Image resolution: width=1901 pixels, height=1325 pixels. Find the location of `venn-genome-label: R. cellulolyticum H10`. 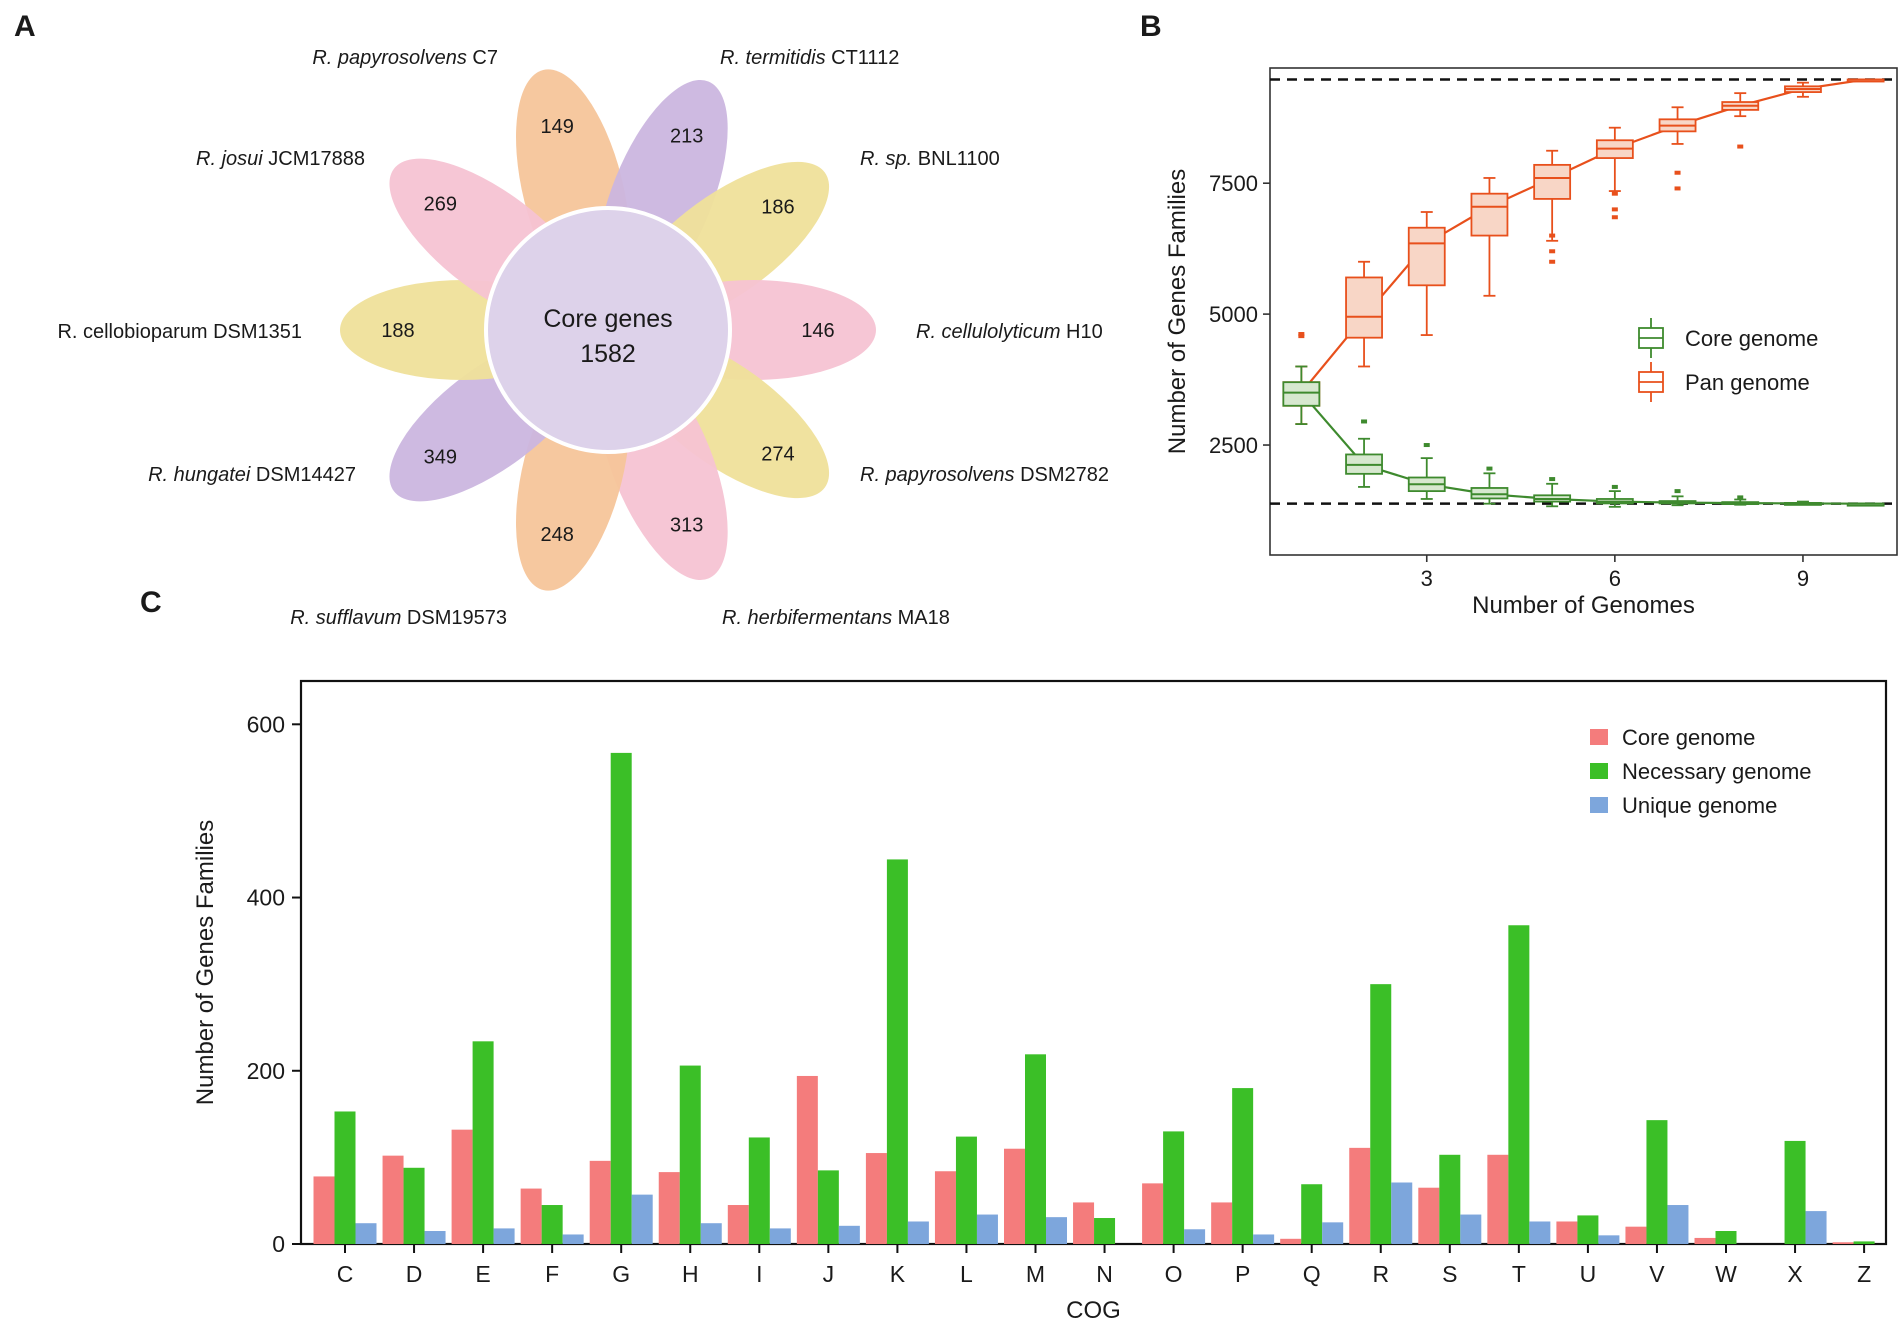

venn-genome-label: R. cellulolyticum H10 is located at coordinates (1009, 332).